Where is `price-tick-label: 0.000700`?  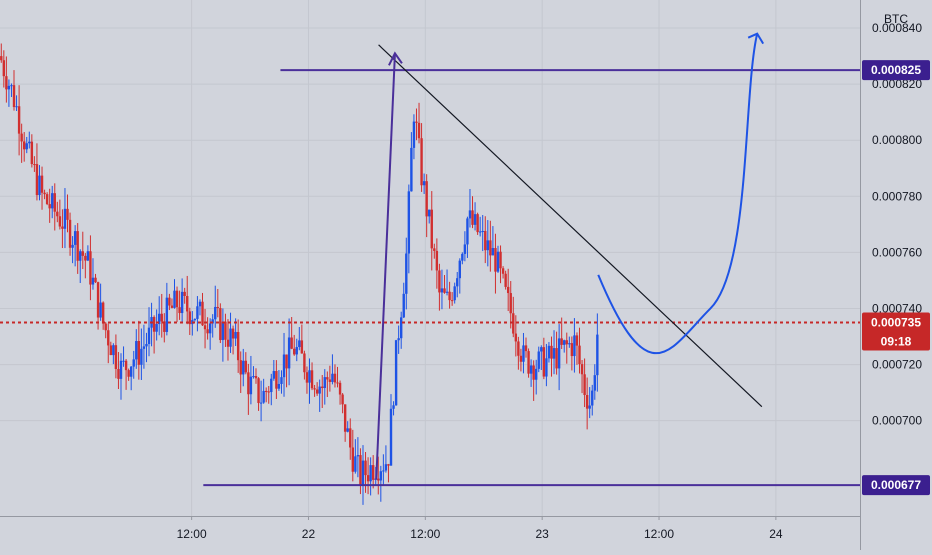
price-tick-label: 0.000700 is located at coordinates (897, 421).